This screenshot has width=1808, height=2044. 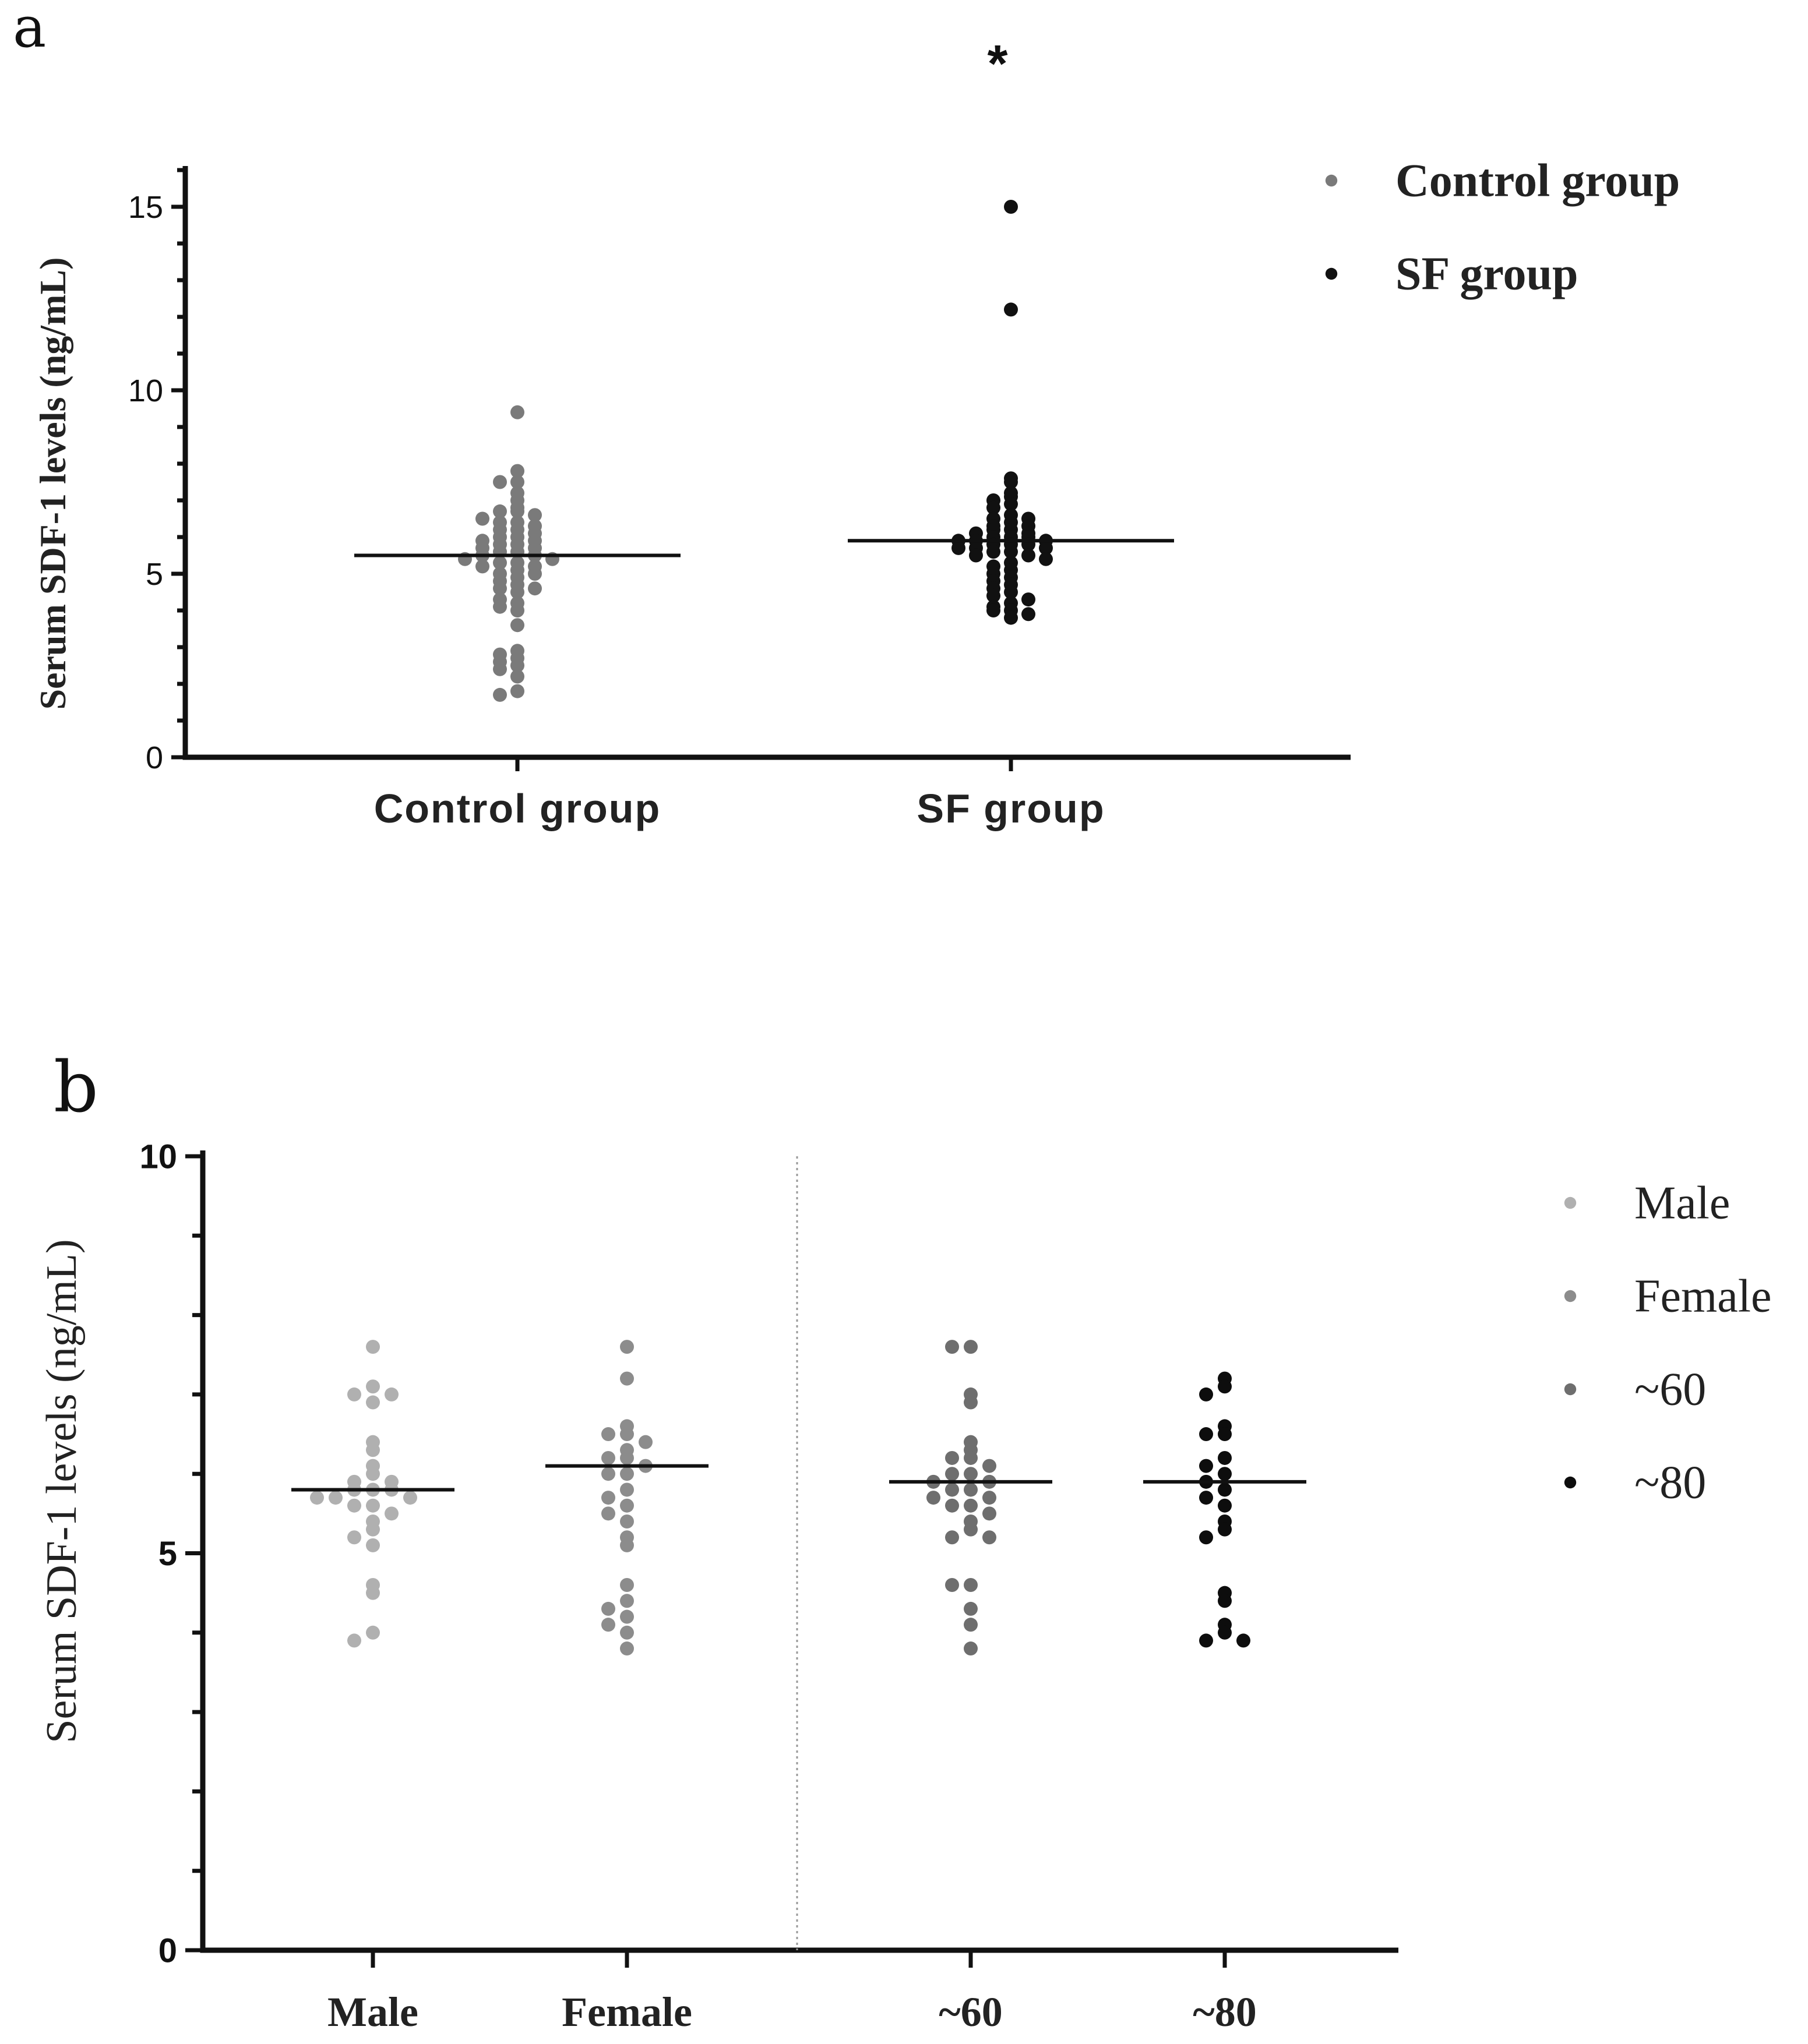 I want to click on legend-label-female: Female, so click(x=1702, y=1296).